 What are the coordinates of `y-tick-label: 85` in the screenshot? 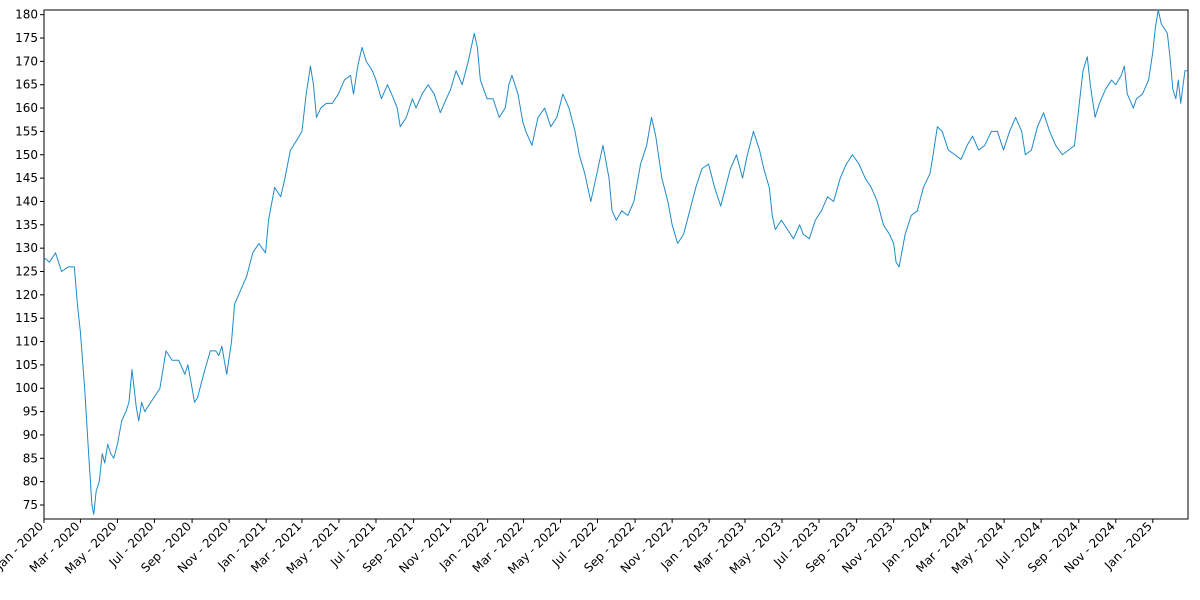 It's located at (30, 458).